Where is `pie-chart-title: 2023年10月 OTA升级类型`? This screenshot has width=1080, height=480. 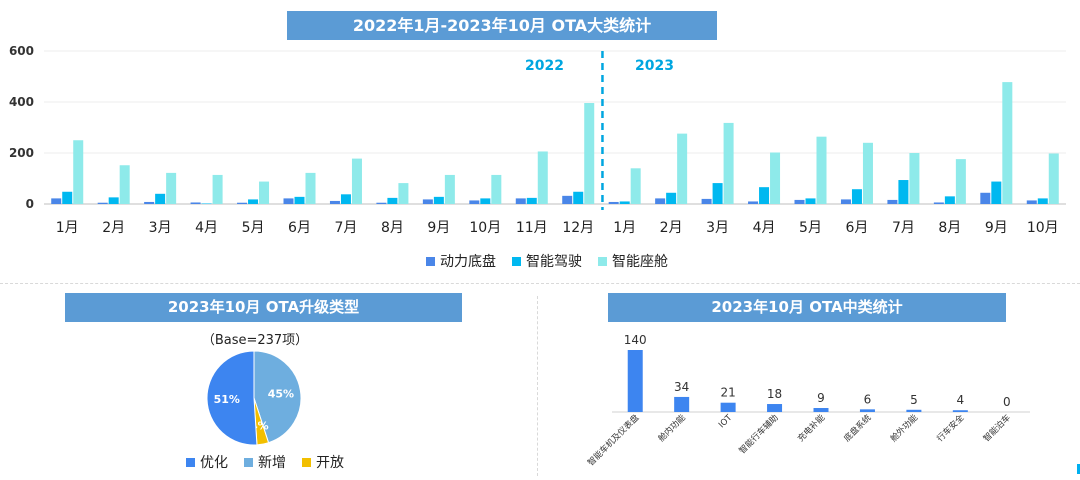
pie-chart-title: 2023年10月 OTA升级类型 is located at coordinates (263, 307).